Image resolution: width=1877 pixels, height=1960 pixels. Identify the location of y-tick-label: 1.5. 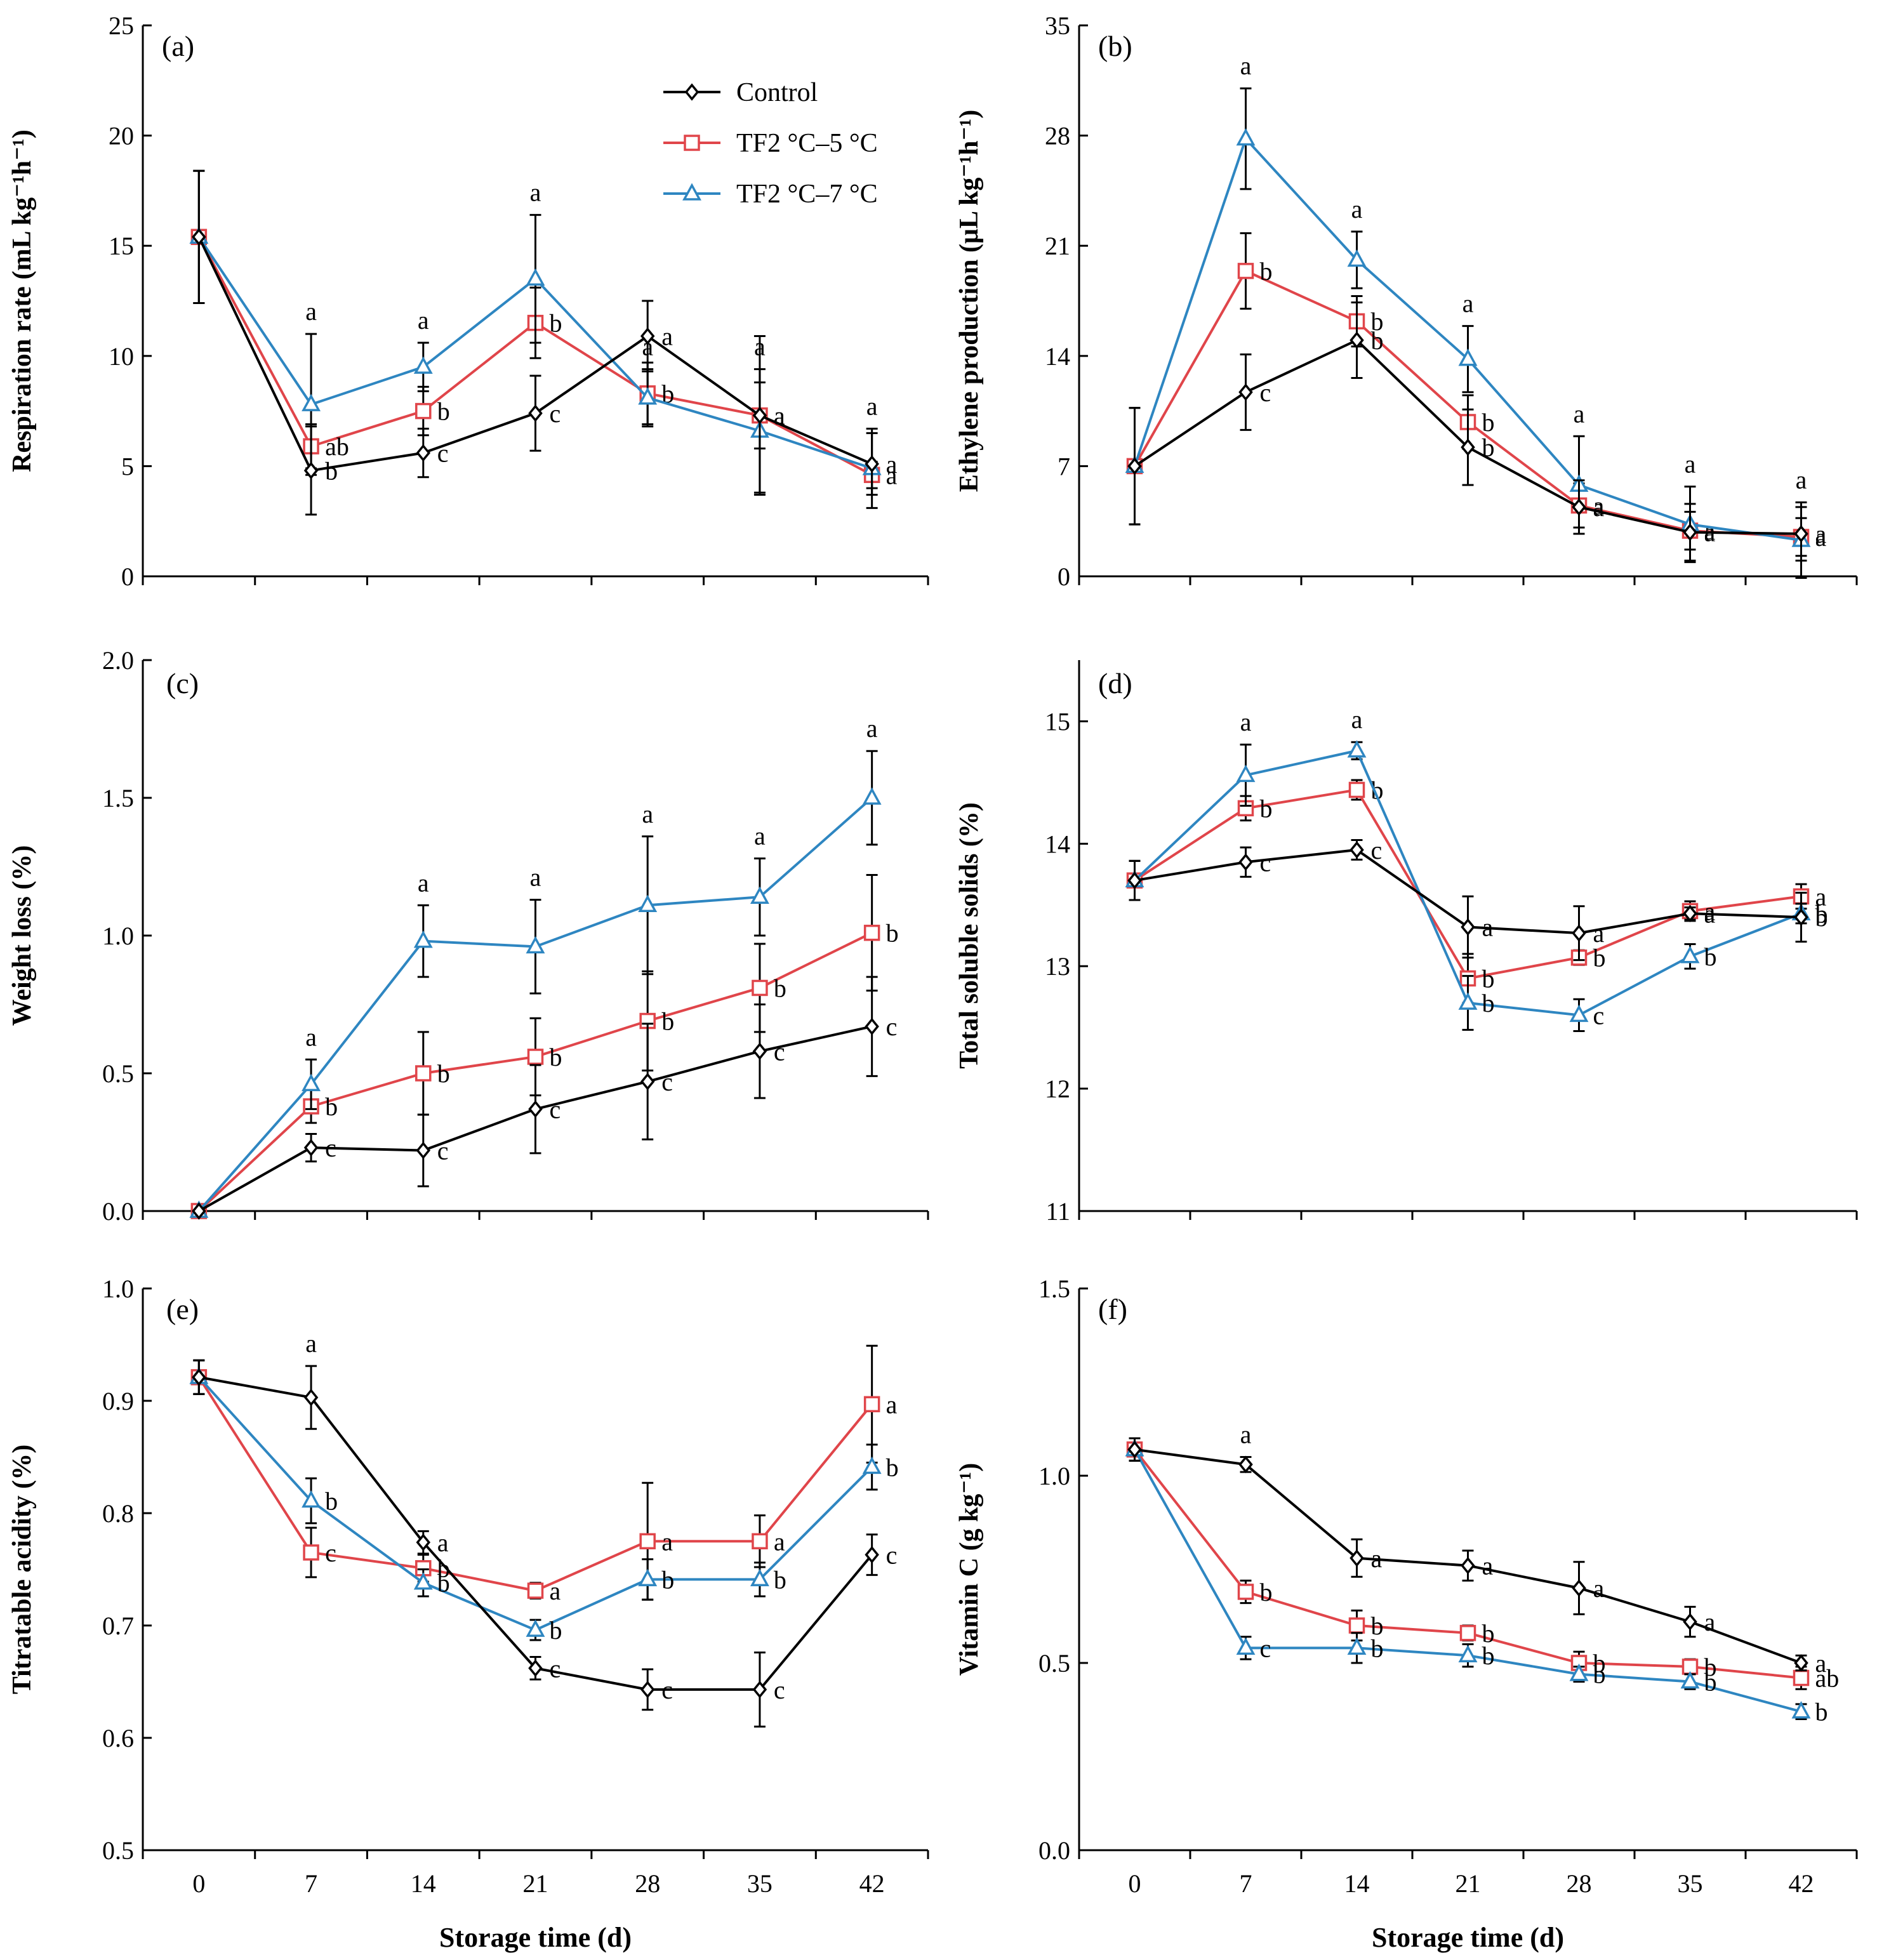
(118, 798).